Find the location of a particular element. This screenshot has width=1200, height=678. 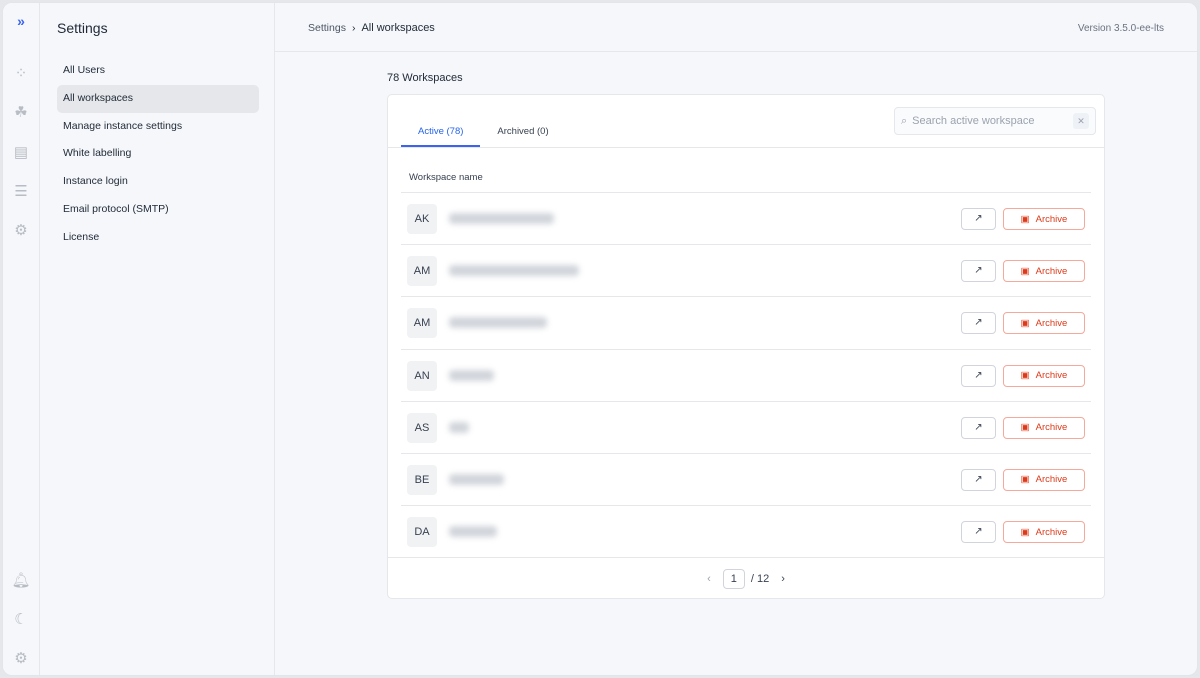

search-placeholder: Search active workspace is located at coordinates (973, 121).